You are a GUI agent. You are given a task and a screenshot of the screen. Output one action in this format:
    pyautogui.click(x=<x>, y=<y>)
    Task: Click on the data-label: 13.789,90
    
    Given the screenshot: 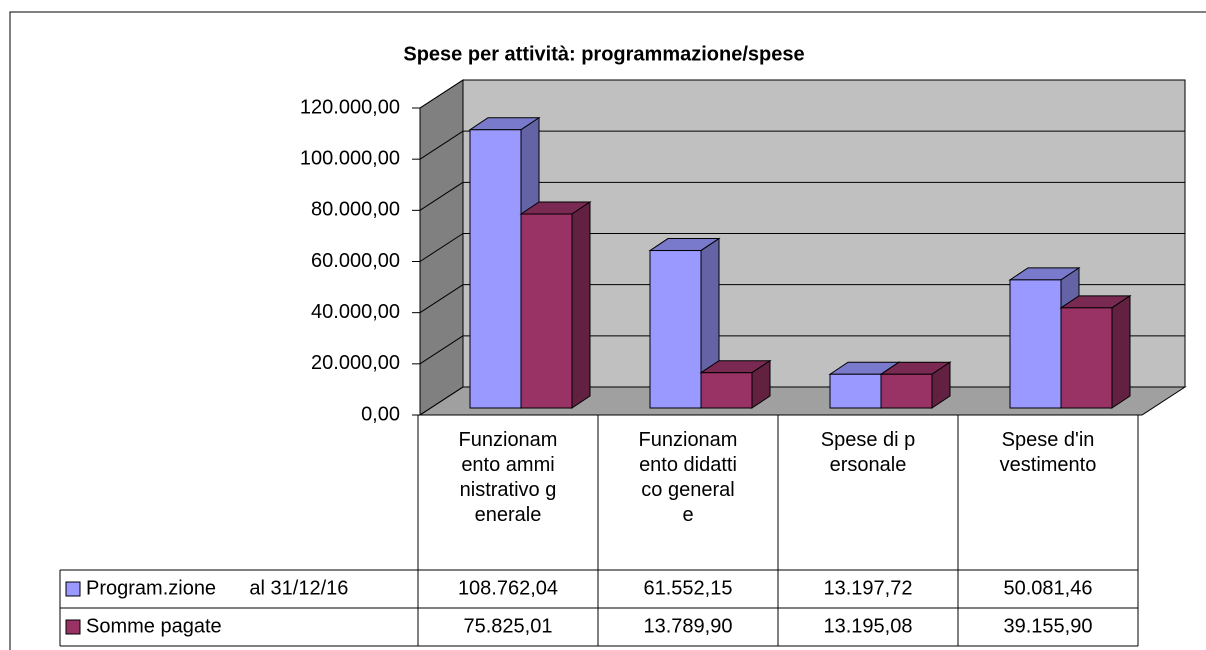 What is the action you would take?
    pyautogui.click(x=688, y=626)
    